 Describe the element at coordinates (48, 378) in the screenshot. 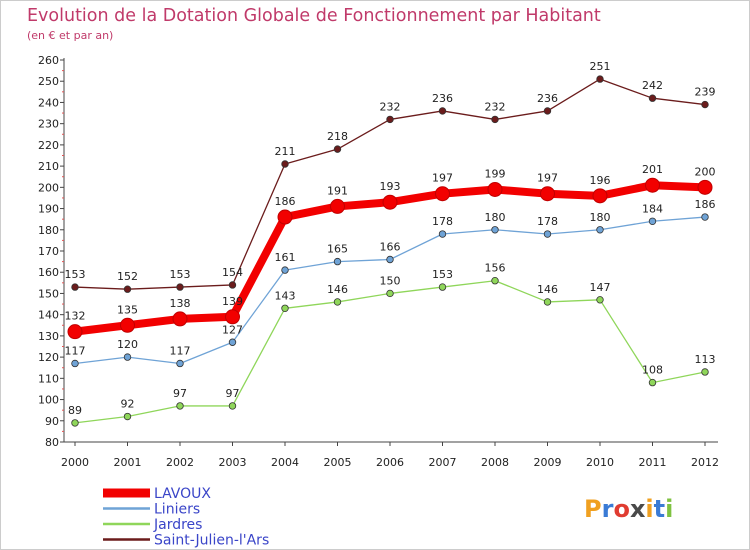

I see `y-tick-label: 110` at that location.